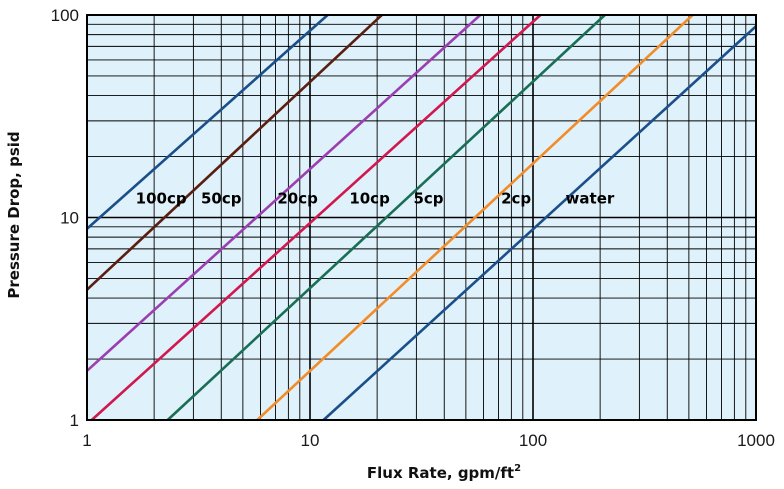 This screenshot has width=784, height=489. What do you see at coordinates (161, 199) in the screenshot?
I see `series-label-100cp: 100cp` at bounding box center [161, 199].